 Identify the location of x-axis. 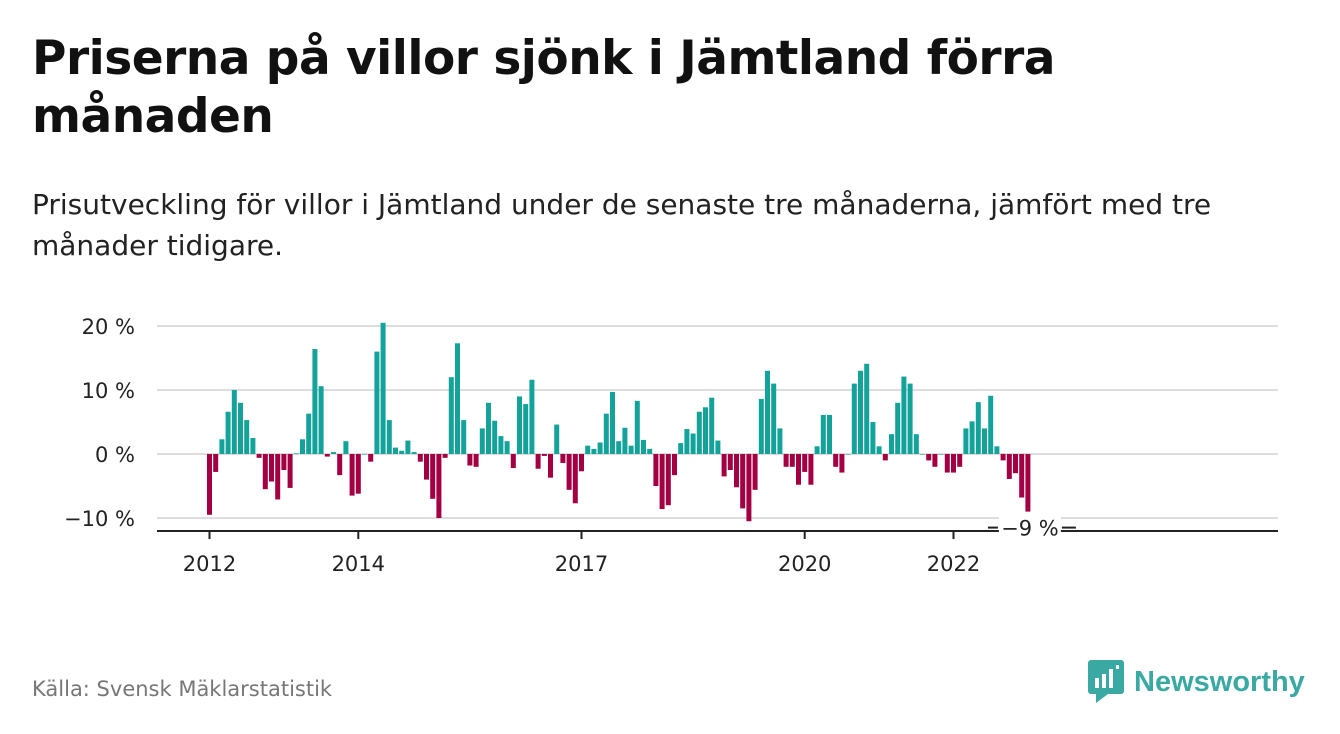
(717, 534).